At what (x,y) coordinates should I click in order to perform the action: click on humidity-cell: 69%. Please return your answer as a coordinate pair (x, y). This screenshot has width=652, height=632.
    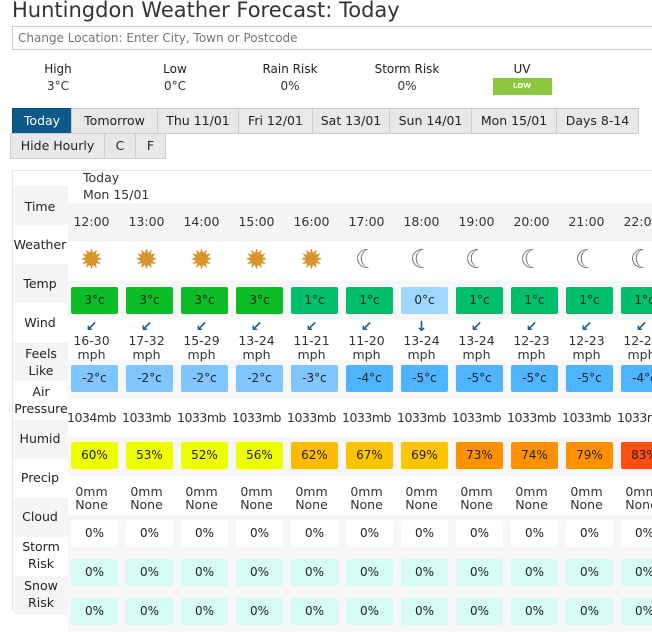
    Looking at the image, I should click on (424, 455).